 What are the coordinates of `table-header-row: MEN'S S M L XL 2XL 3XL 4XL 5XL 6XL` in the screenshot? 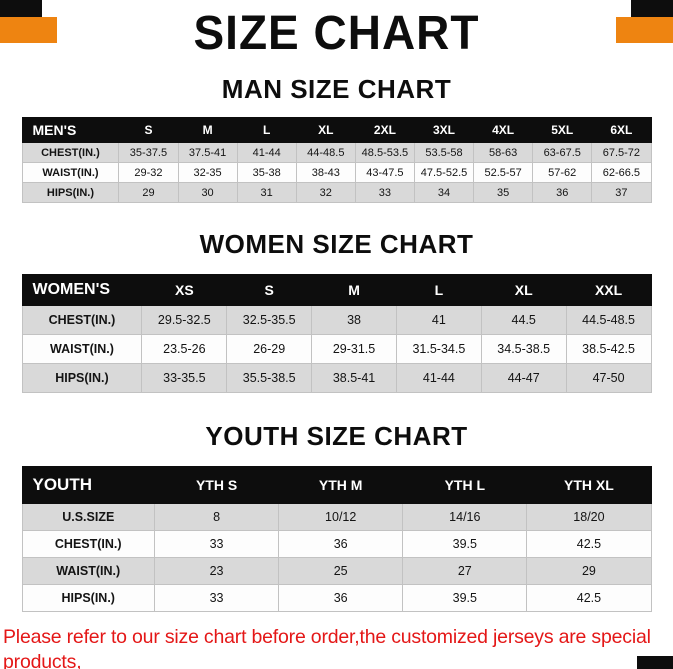 It's located at (336, 130).